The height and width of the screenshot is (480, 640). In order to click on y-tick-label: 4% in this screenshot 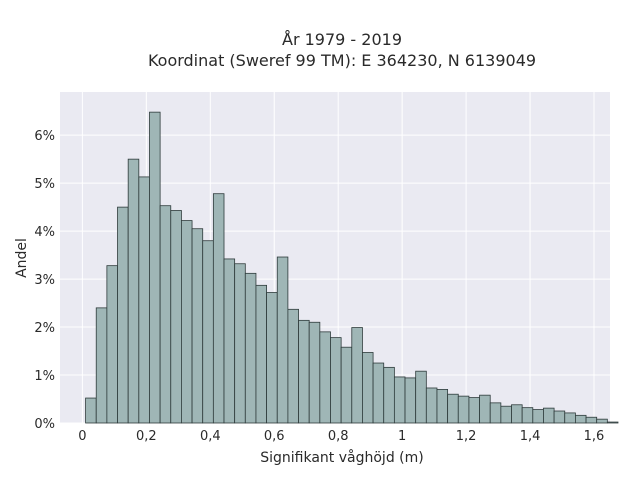, I will do `click(44, 232)`.